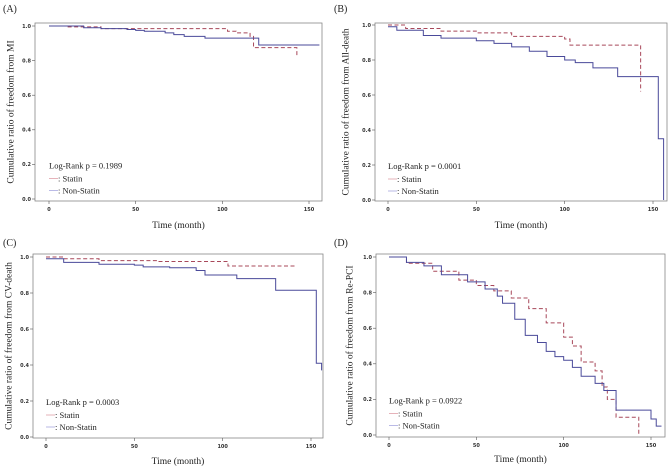 This screenshot has height=472, width=669. What do you see at coordinates (82, 402) in the screenshot?
I see `log-rank-annotation: Log-Rank p = 0.0003` at bounding box center [82, 402].